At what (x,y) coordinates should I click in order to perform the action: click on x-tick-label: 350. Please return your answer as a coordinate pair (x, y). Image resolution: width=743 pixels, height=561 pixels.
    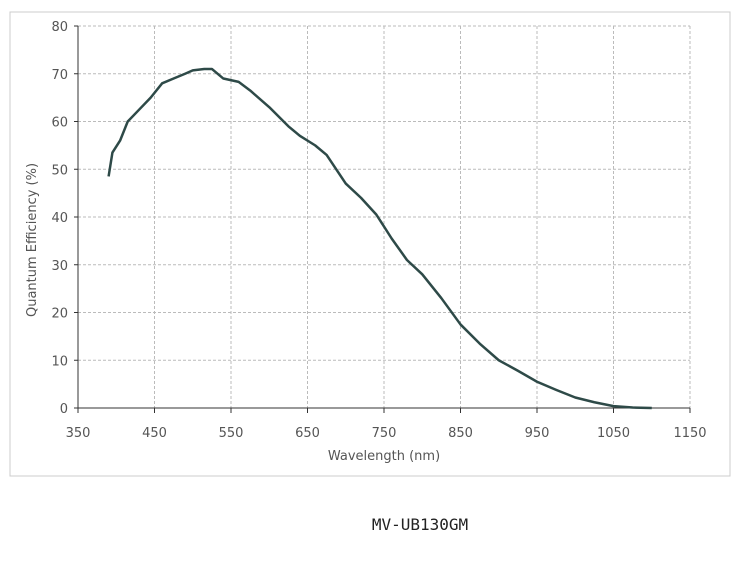
    Looking at the image, I should click on (78, 433).